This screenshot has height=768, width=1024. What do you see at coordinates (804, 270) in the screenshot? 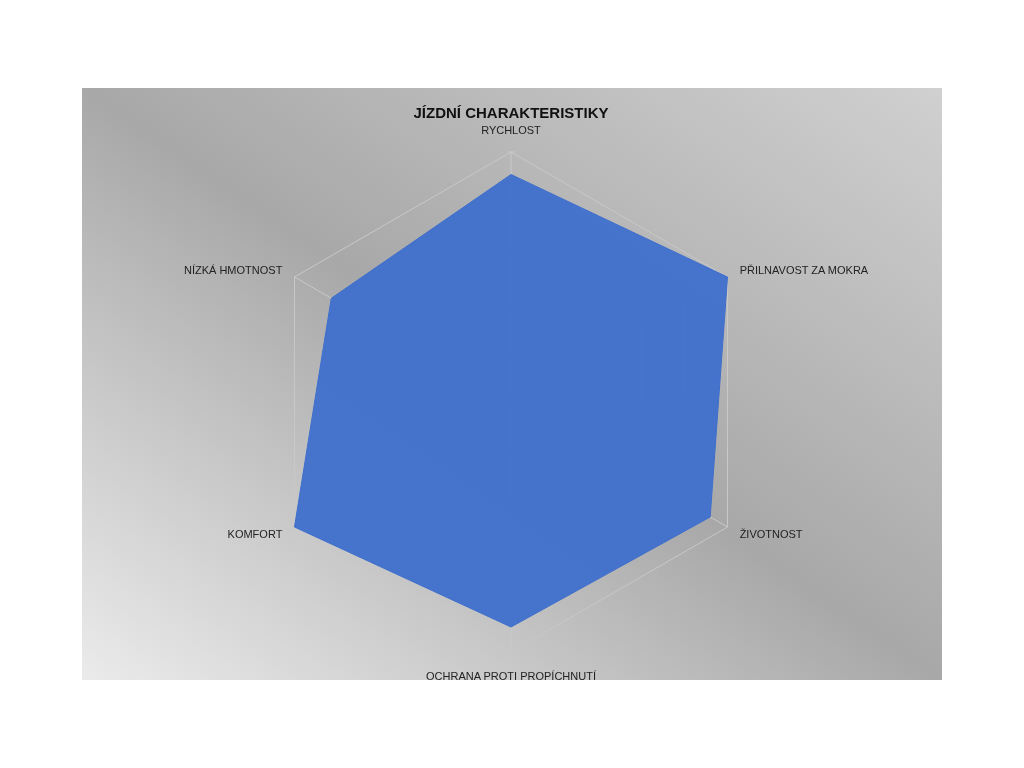
I see `spoke-label: PŘILNAVOST ZA MOKRA` at bounding box center [804, 270].